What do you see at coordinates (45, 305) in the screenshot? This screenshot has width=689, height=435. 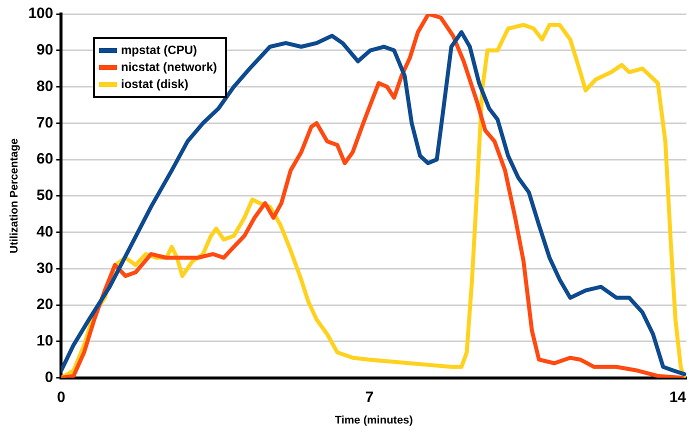 I see `y-tick-label: 20` at bounding box center [45, 305].